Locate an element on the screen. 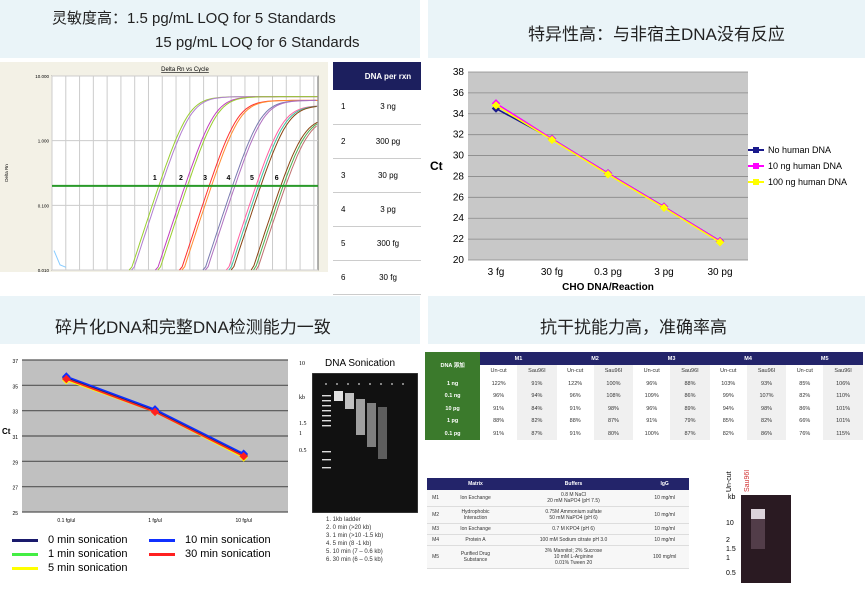 Image resolution: width=865 pixels, height=596 pixels. table-row: 2 300 pg is located at coordinates (377, 141).